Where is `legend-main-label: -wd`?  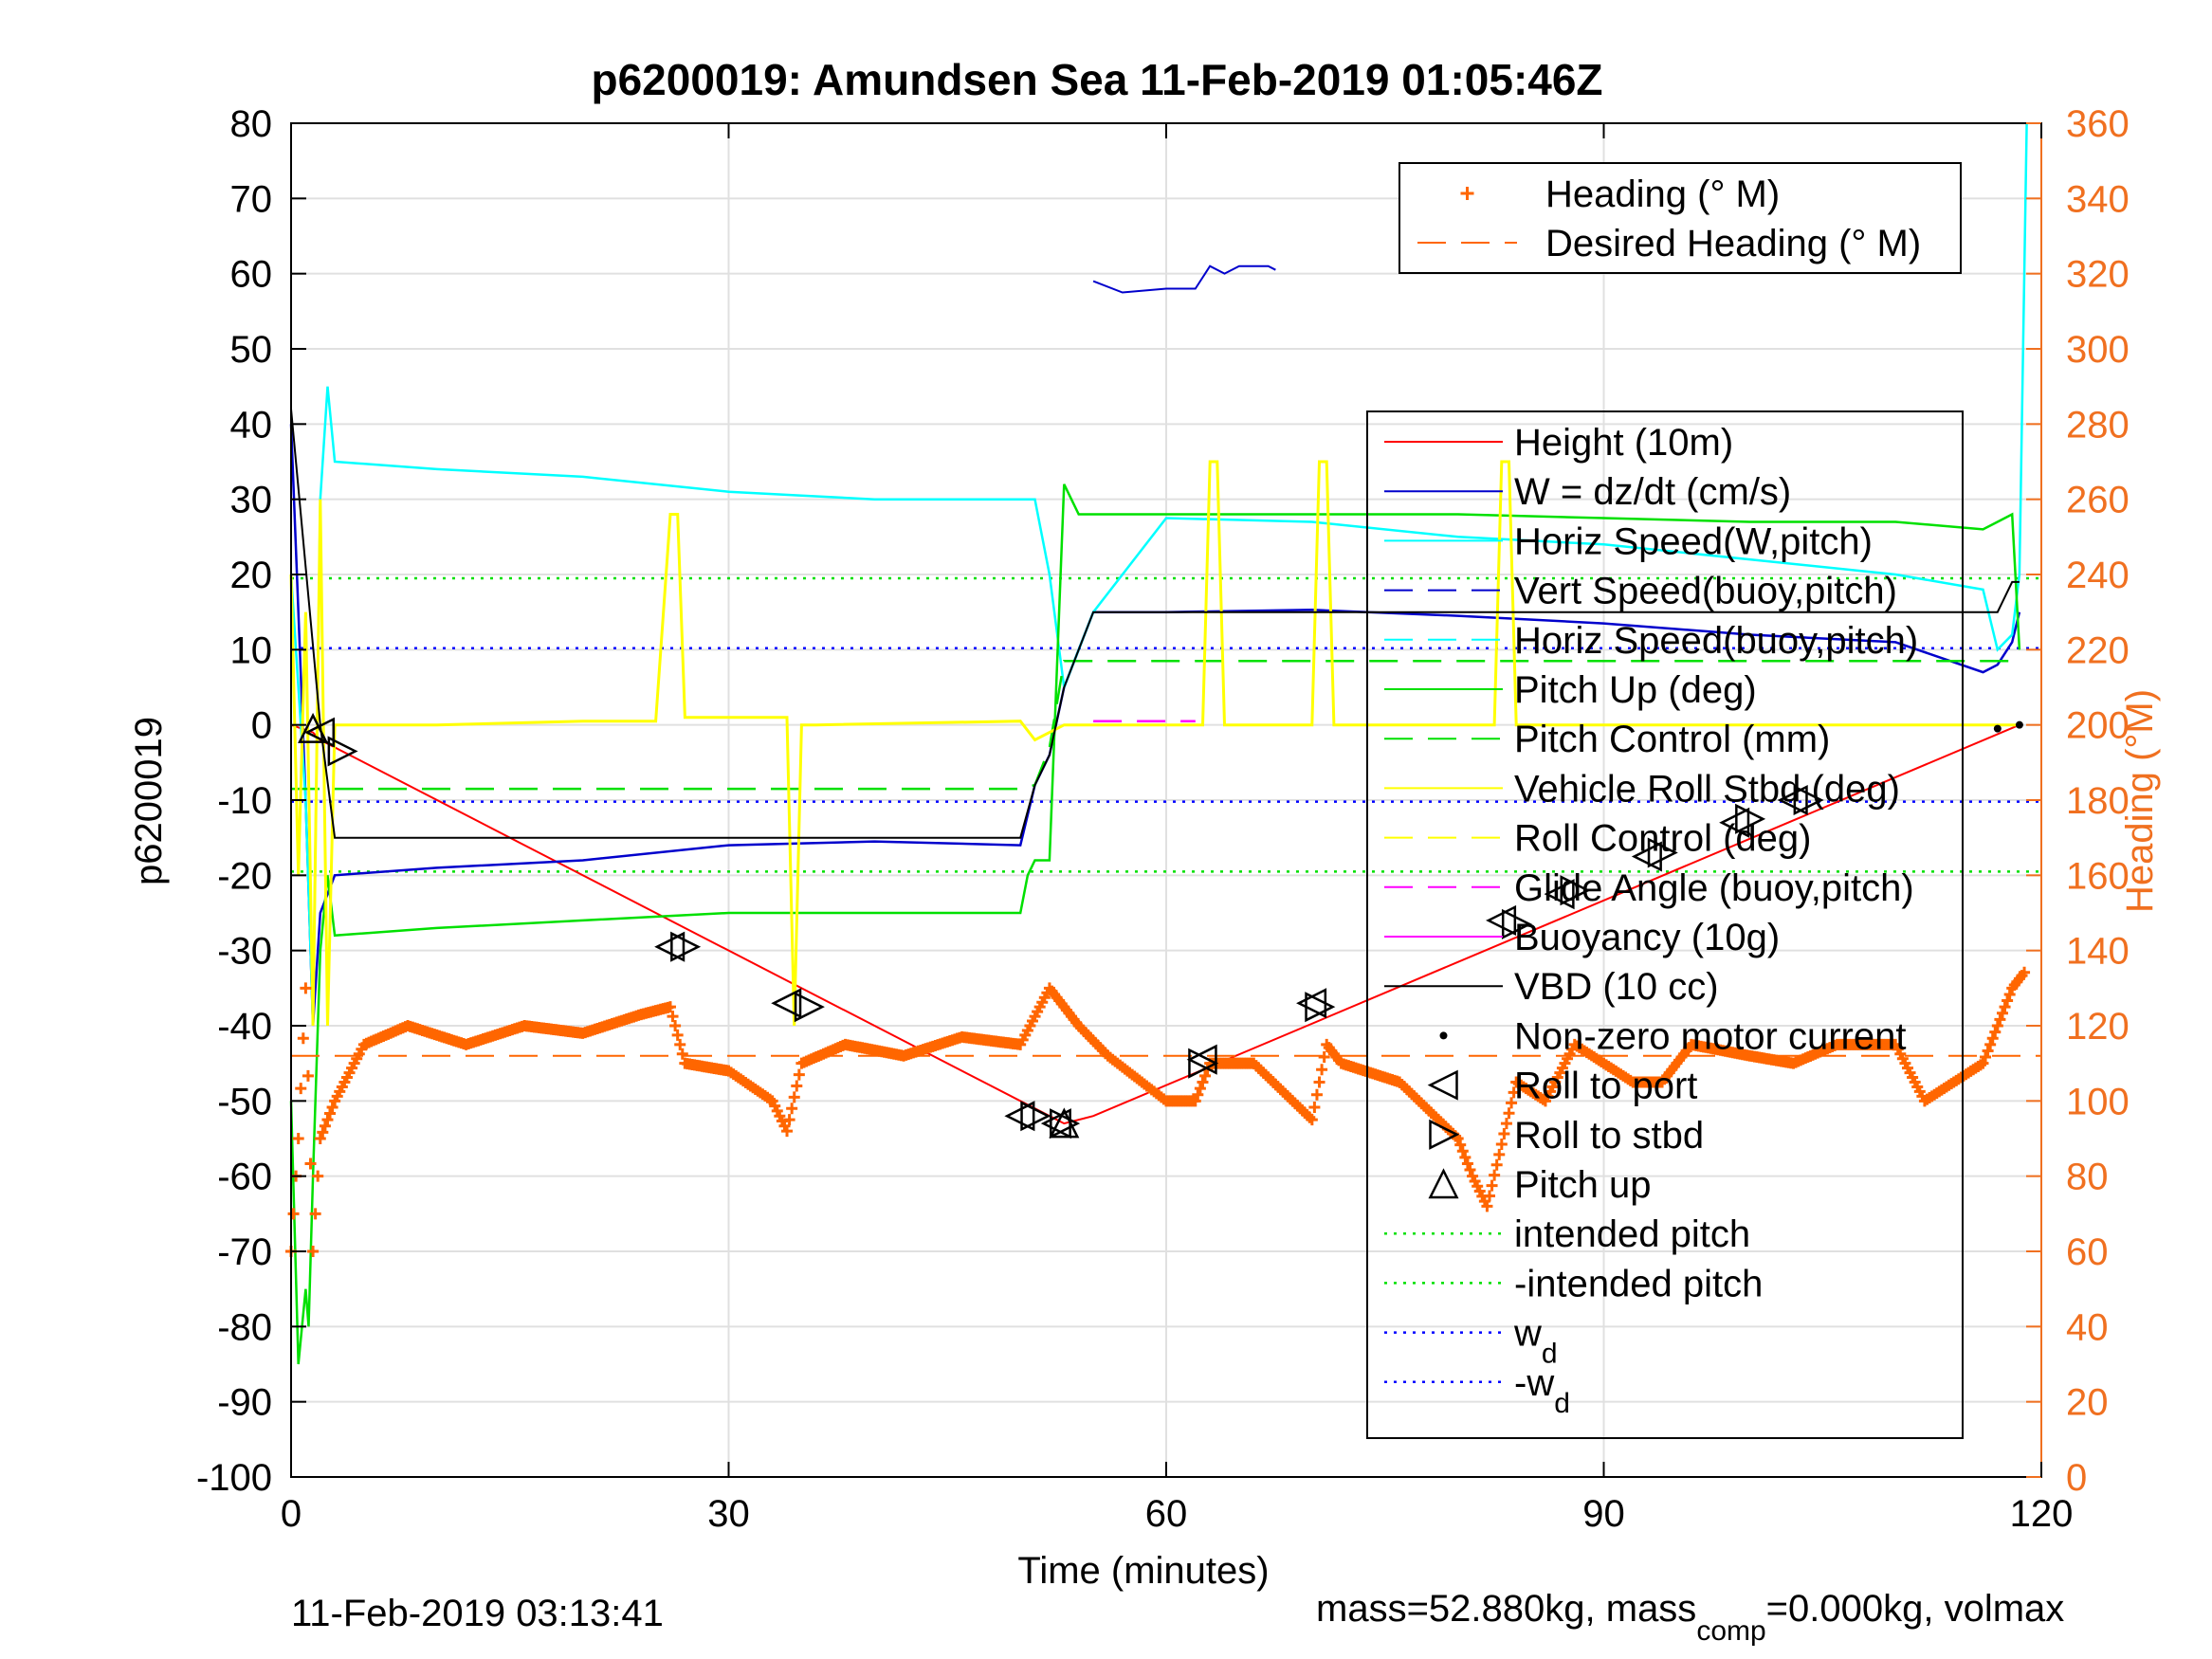
legend-main-label: -wd is located at coordinates (1542, 1390).